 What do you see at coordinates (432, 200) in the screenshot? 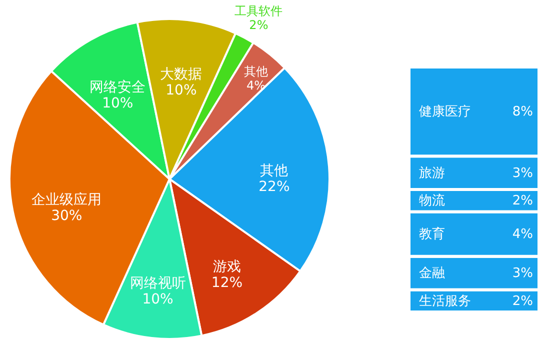
I see `series-label: 物流` at bounding box center [432, 200].